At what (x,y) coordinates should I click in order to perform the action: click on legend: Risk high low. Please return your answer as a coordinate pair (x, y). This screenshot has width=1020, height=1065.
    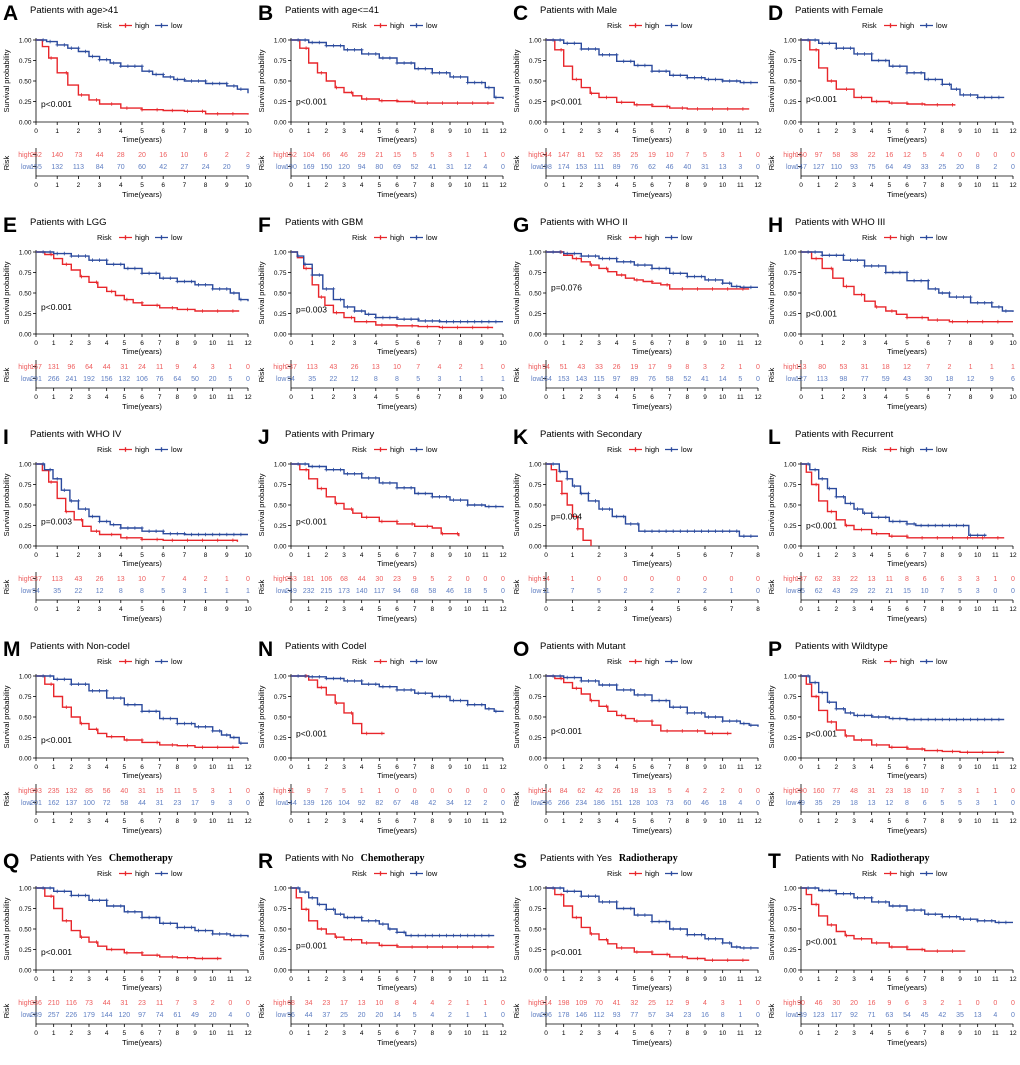
    Looking at the image, I should click on (905, 661).